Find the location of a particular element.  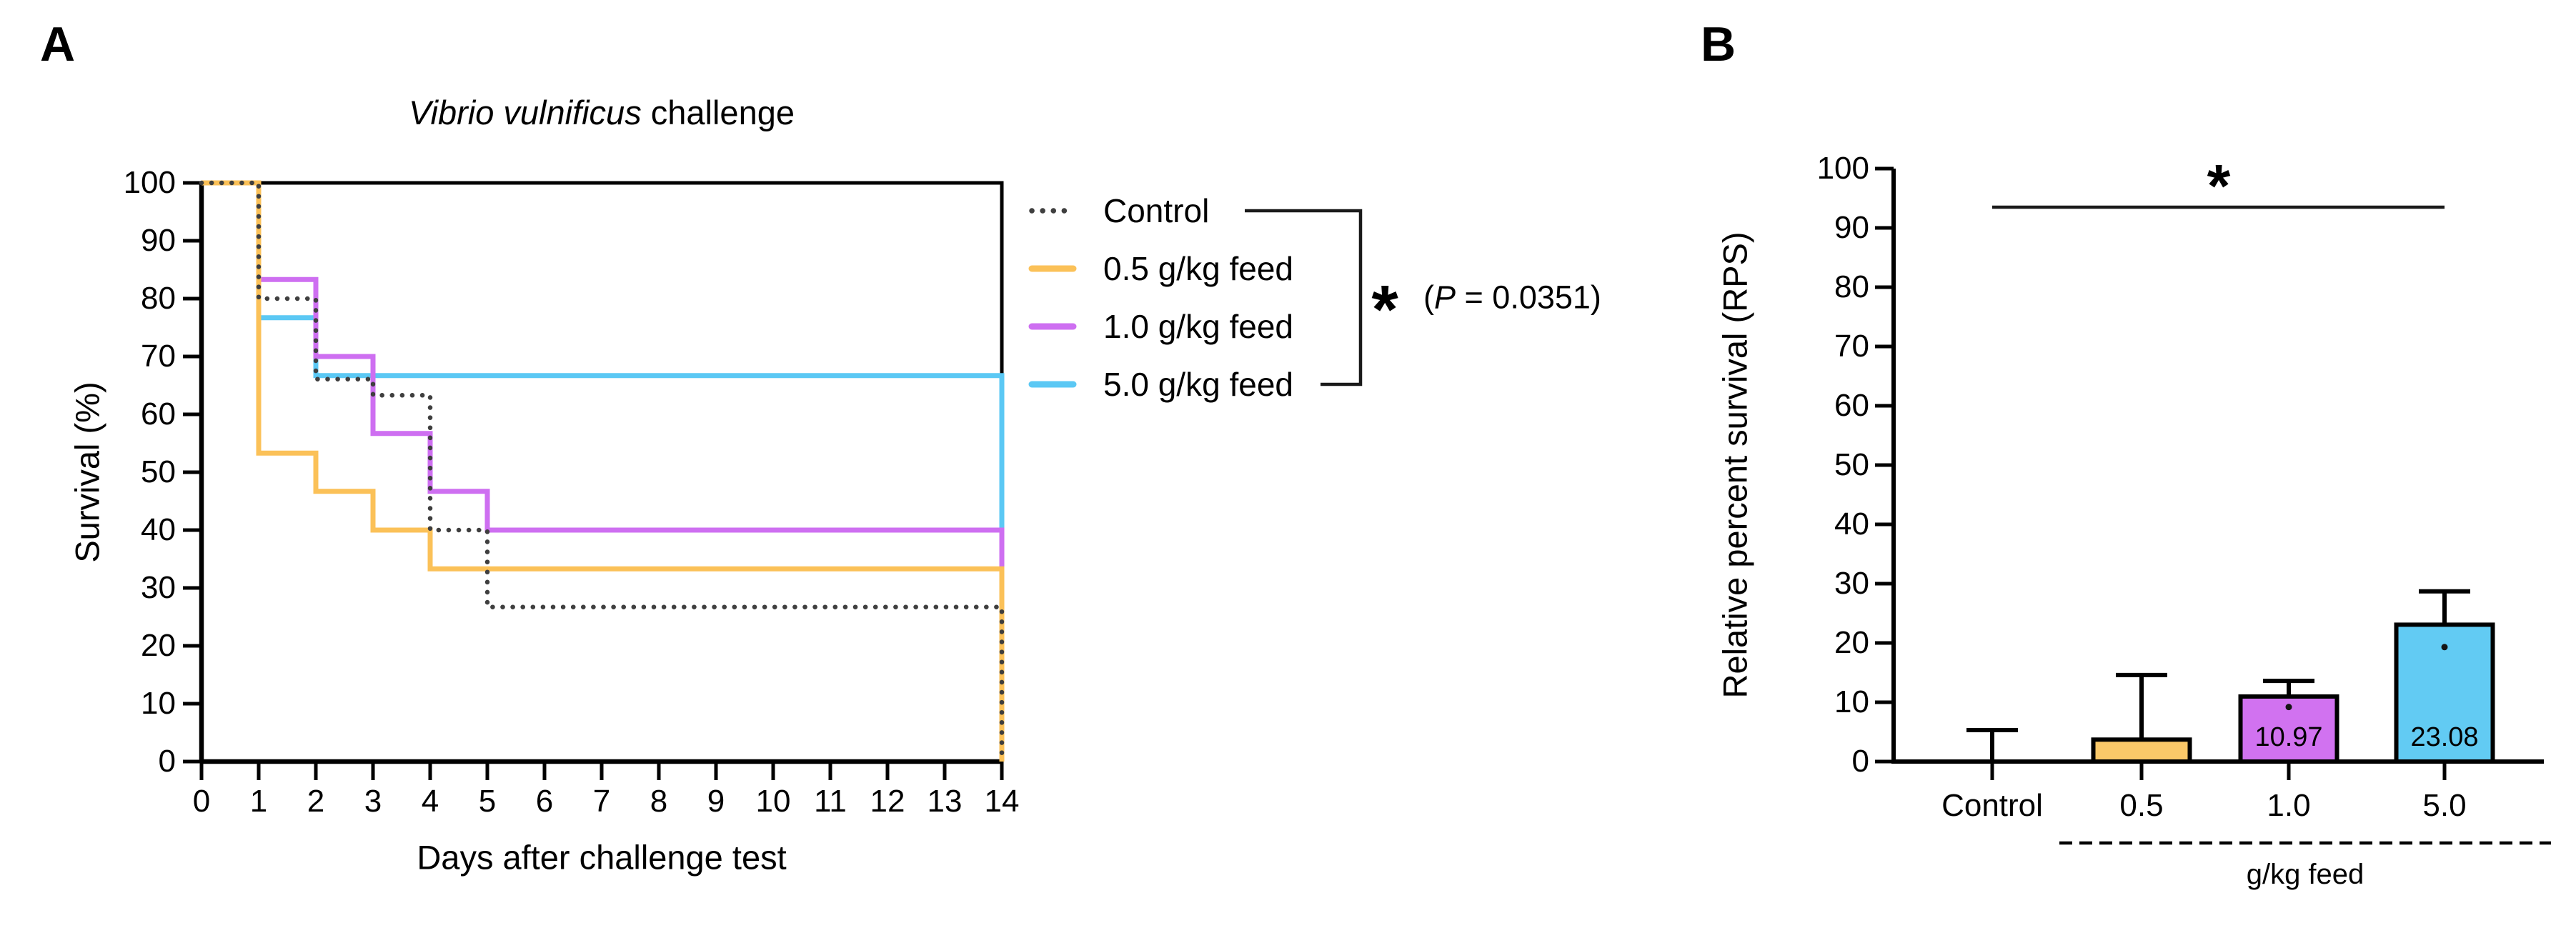

panel-b-group-axis-label: g/kg feed is located at coordinates (2305, 875).